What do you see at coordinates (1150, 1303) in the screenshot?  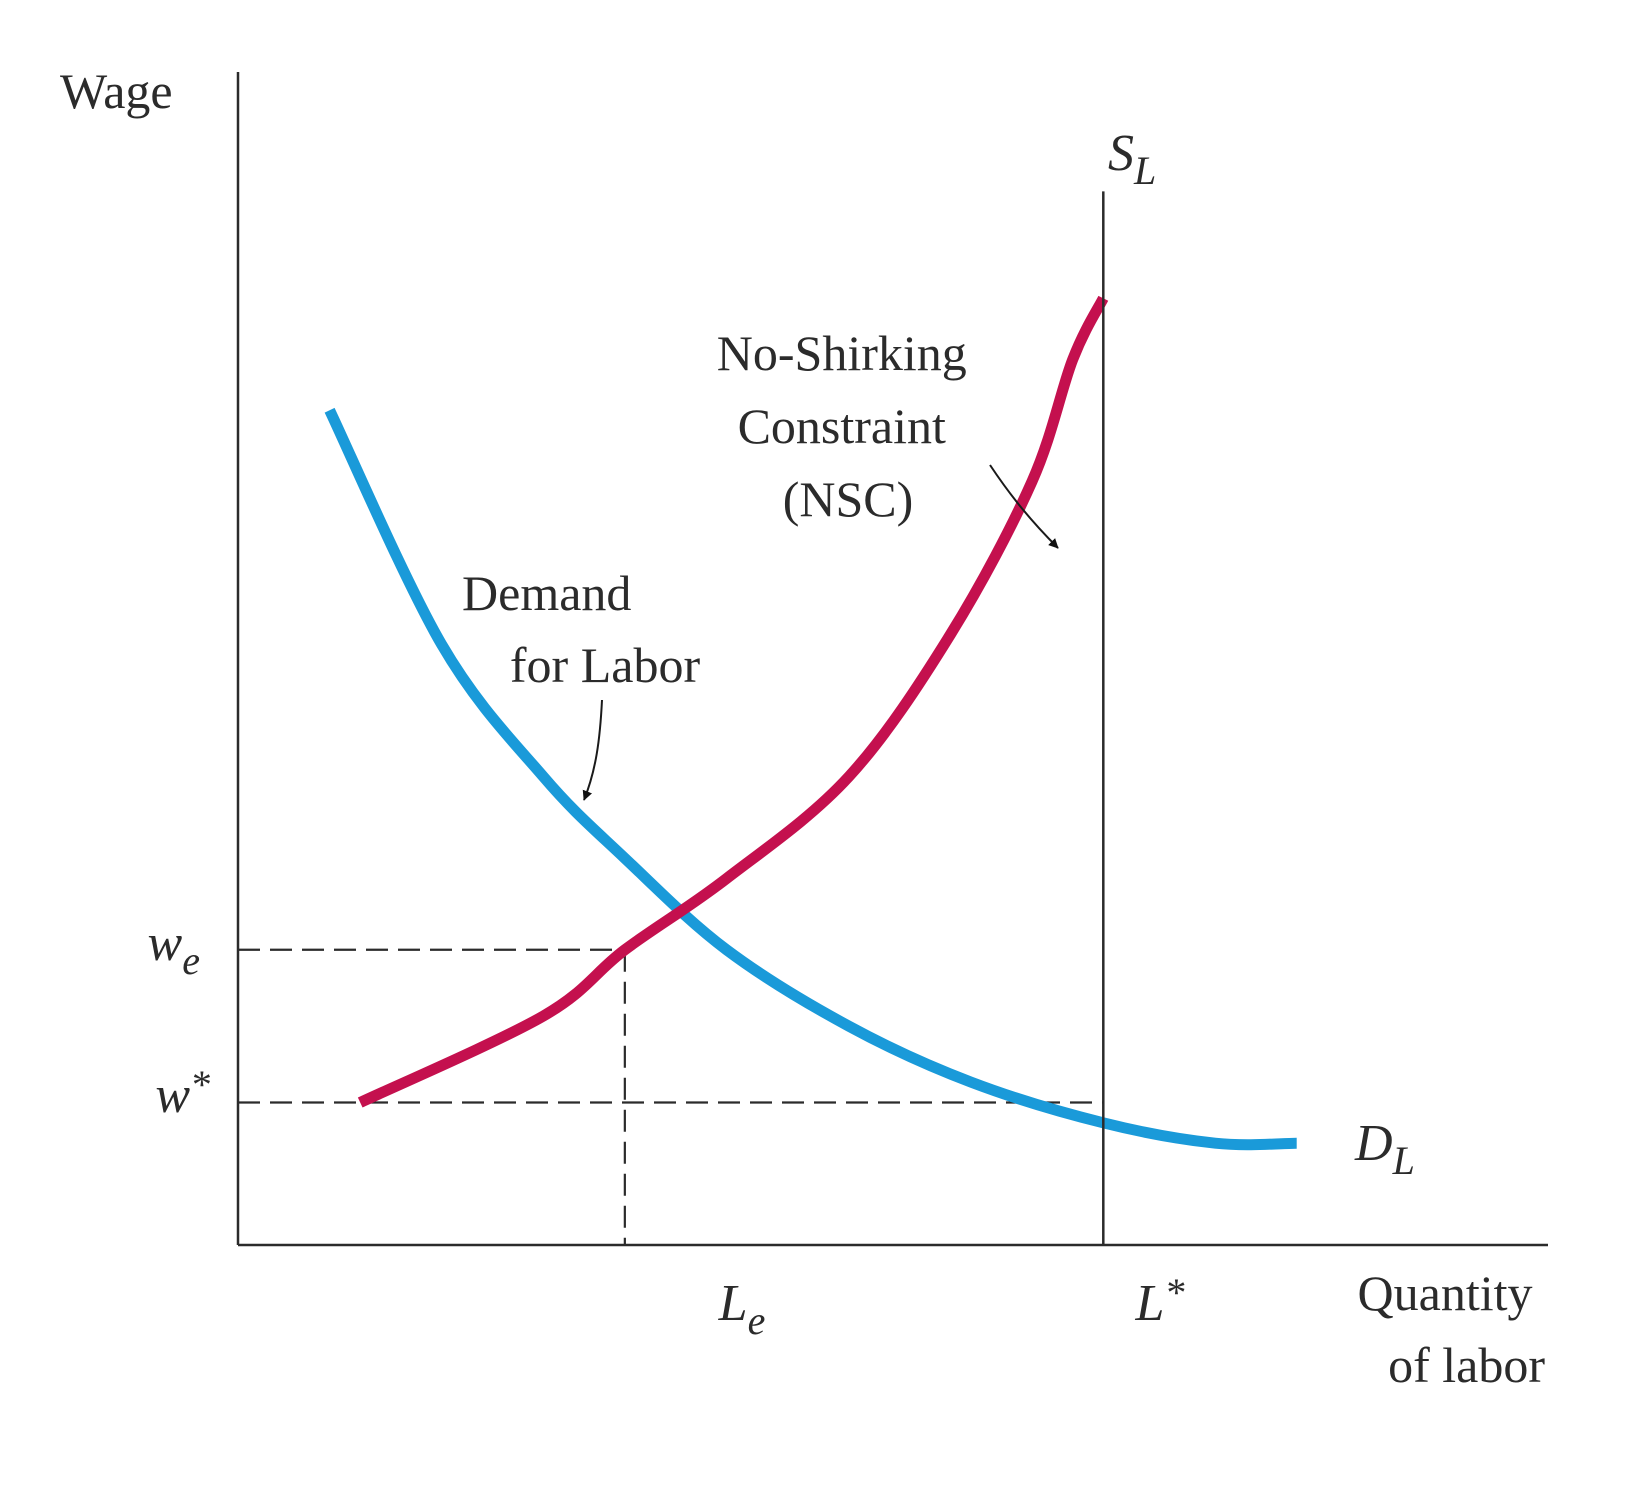 I see `x-tick-lstar-main: L` at bounding box center [1150, 1303].